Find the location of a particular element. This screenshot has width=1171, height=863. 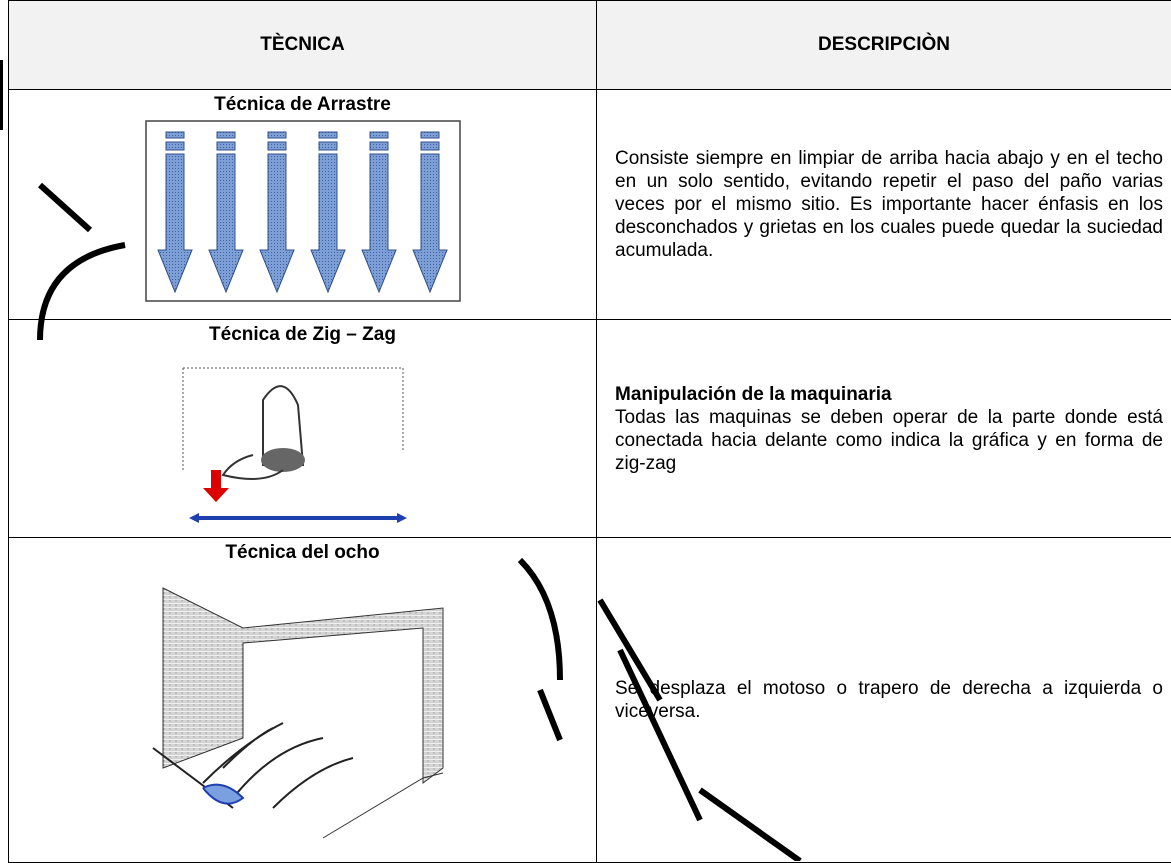

technique-cell: Técnica de Zig – Zag is located at coordinates (303, 429).